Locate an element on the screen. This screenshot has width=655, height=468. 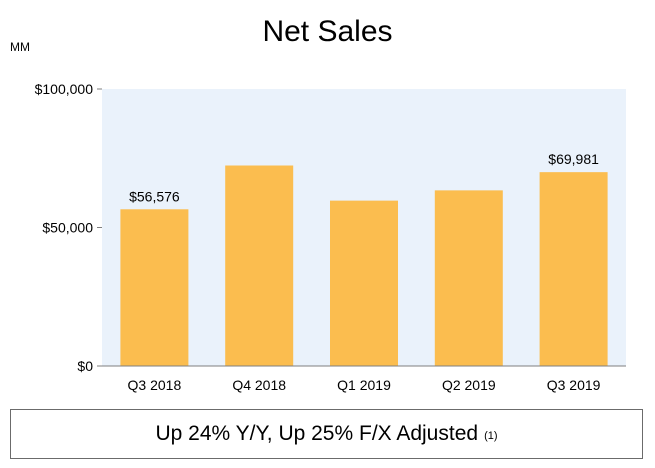
y-tick-label: $0 is located at coordinates (85, 366).